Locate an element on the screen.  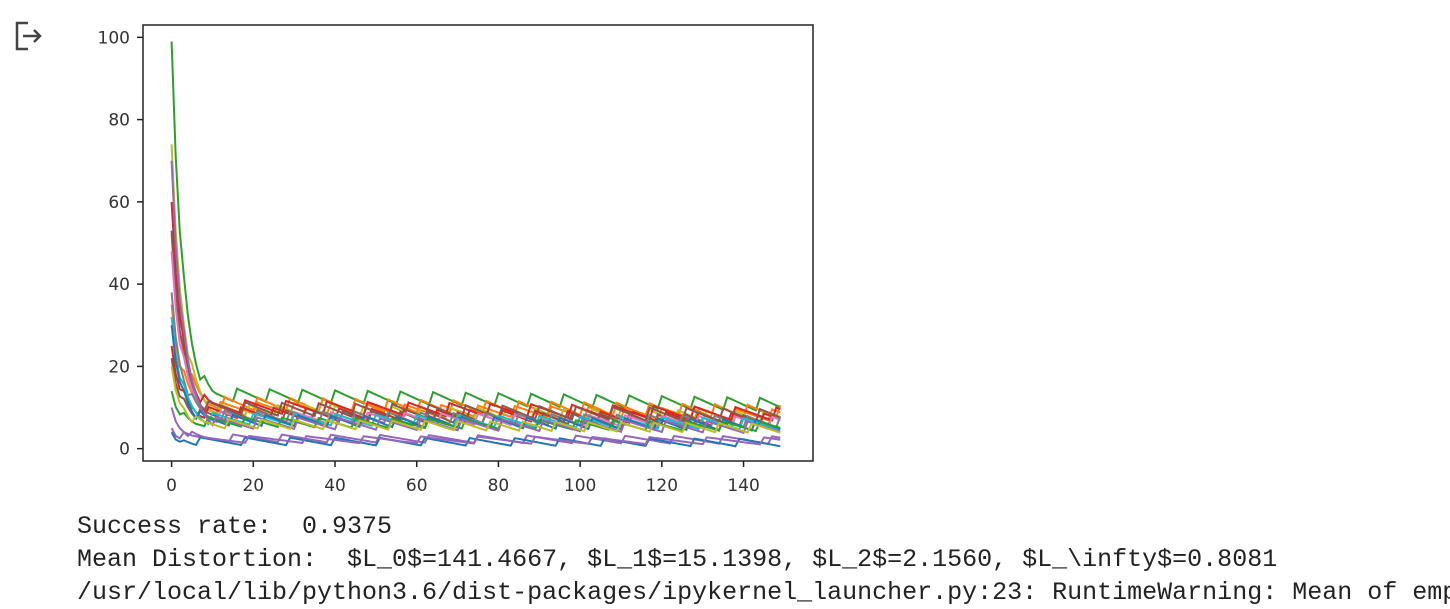
y-tick-label: 100 is located at coordinates (114, 38).